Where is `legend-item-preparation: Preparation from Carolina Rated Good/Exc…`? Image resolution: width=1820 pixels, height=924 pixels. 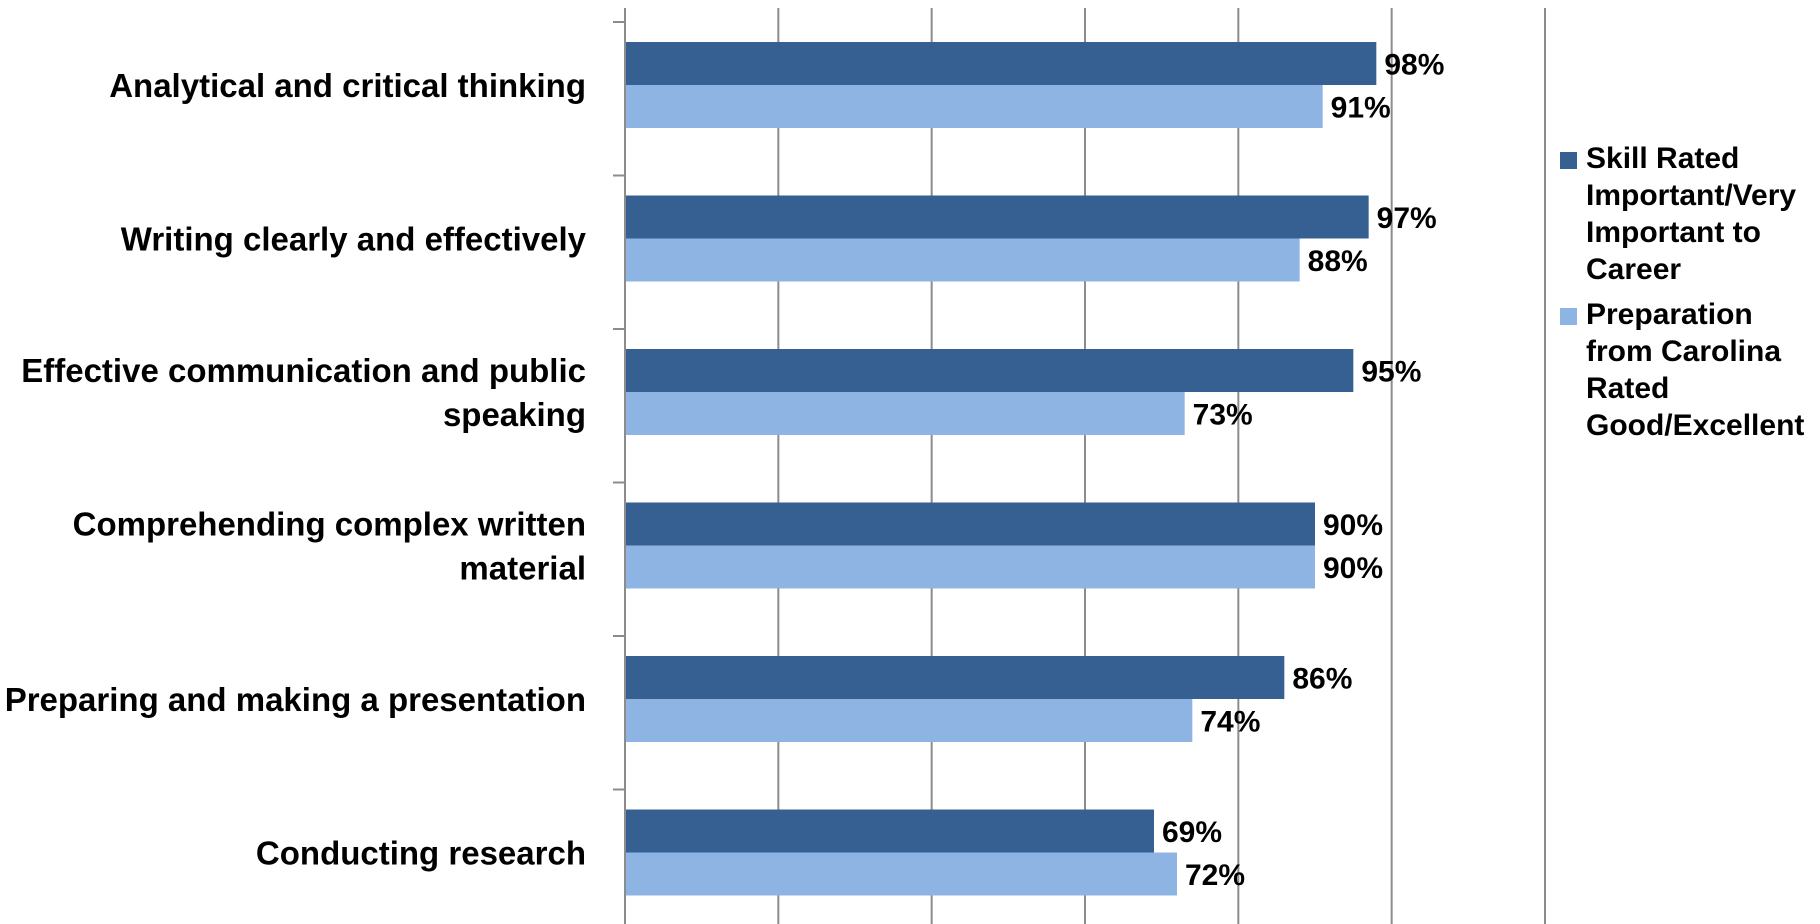
legend-item-preparation: Preparation from Carolina Rated Good/Exc… is located at coordinates (1687, 370).